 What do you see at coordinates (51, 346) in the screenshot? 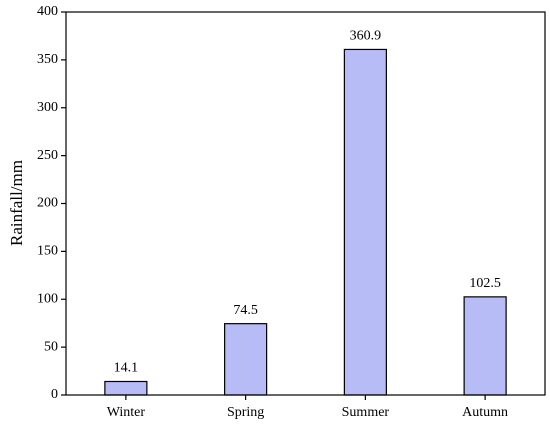
I see `y-tick-label: 50` at bounding box center [51, 346].